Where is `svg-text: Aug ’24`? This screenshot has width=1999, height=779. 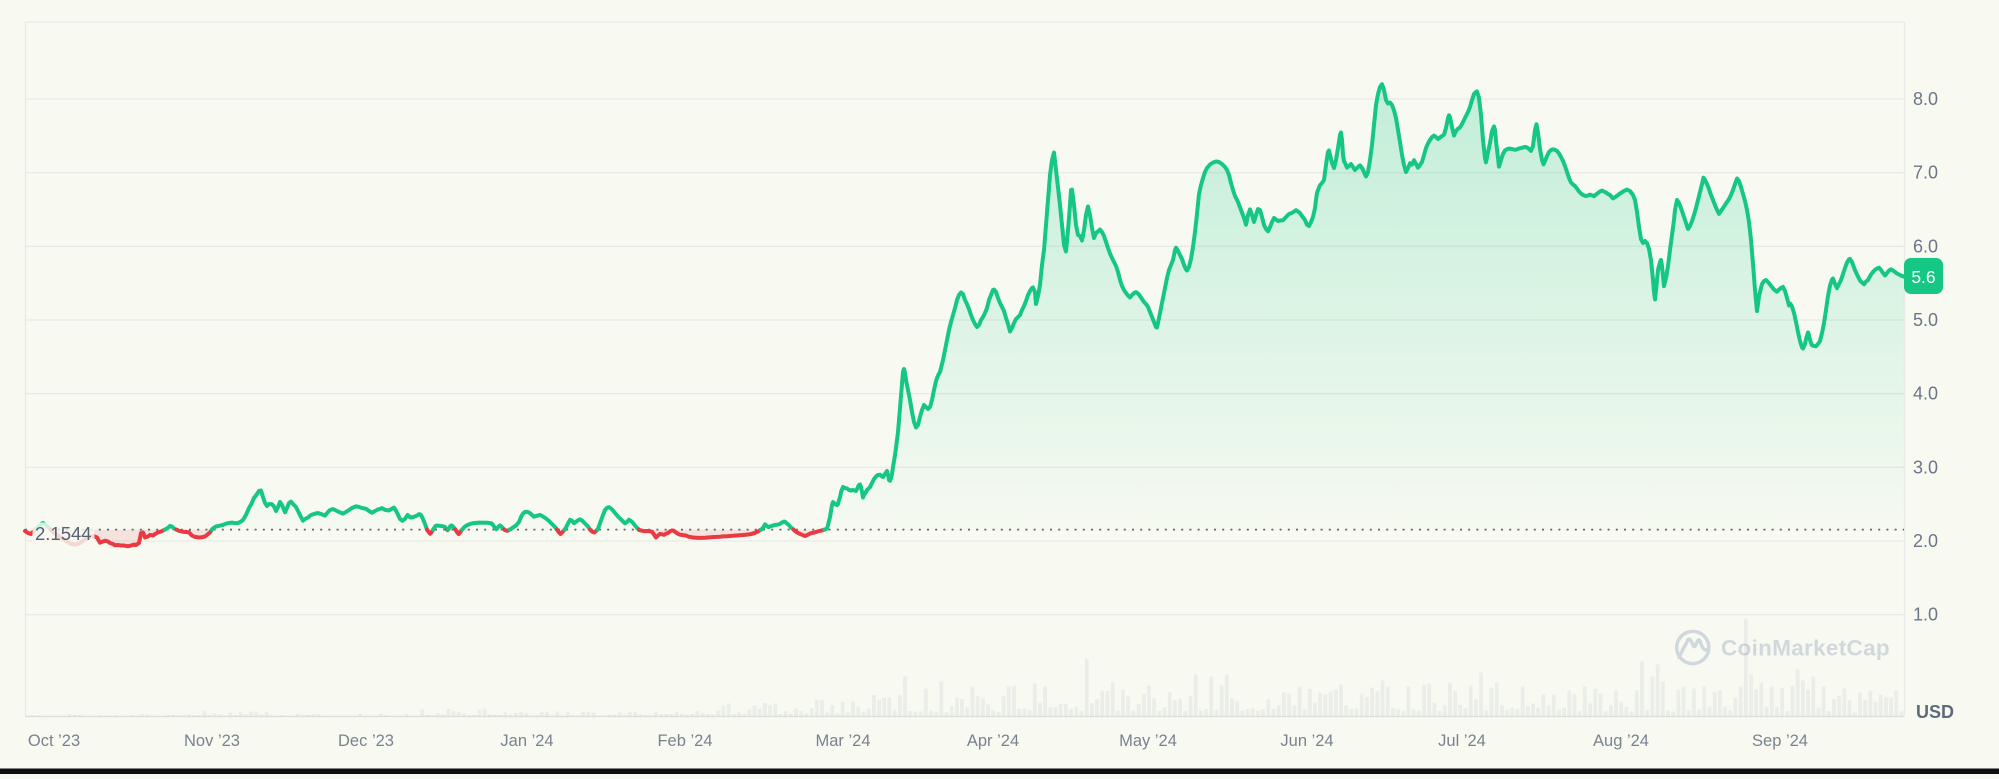 svg-text: Aug ’24 is located at coordinates (1621, 741).